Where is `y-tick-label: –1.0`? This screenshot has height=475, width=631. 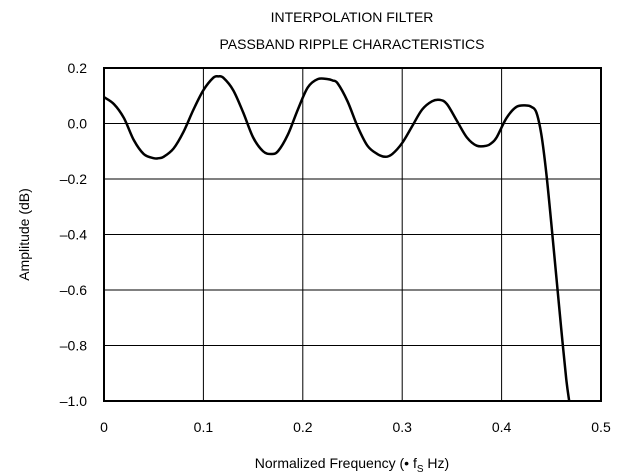 y-tick-label: –1.0 is located at coordinates (73, 401).